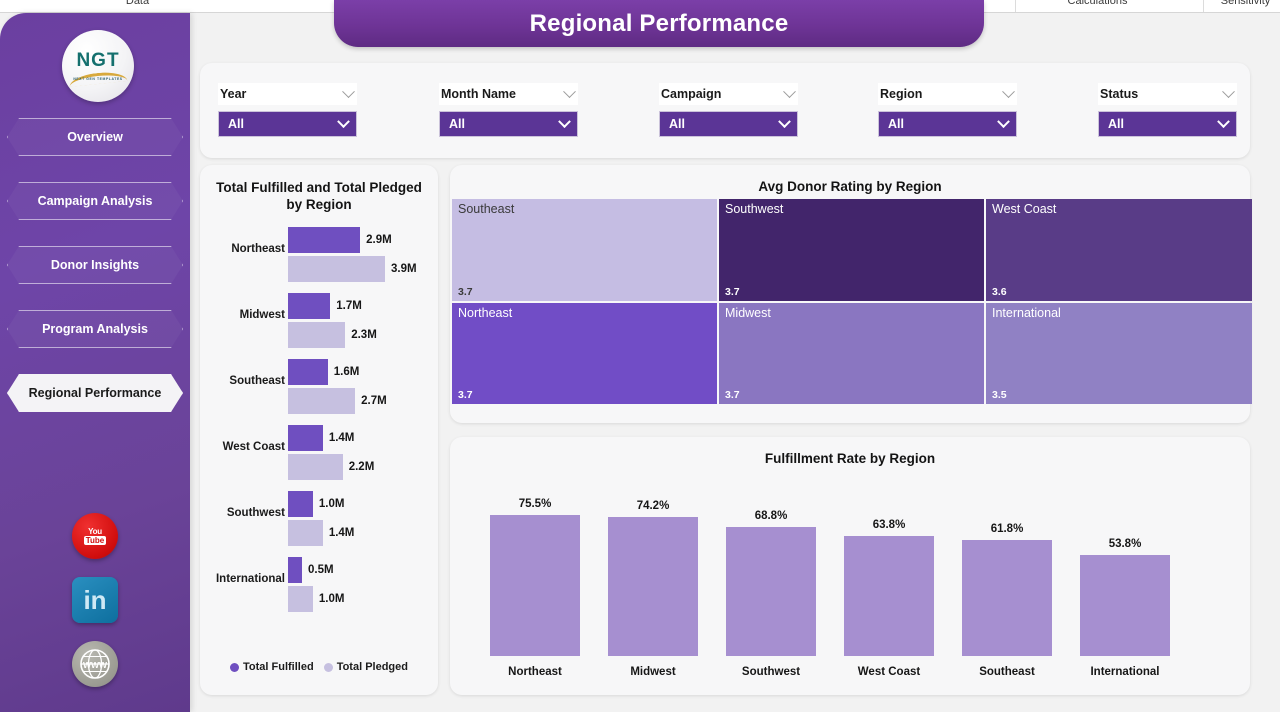 The height and width of the screenshot is (712, 1280). I want to click on column-group: 75.5%, so click(535, 577).